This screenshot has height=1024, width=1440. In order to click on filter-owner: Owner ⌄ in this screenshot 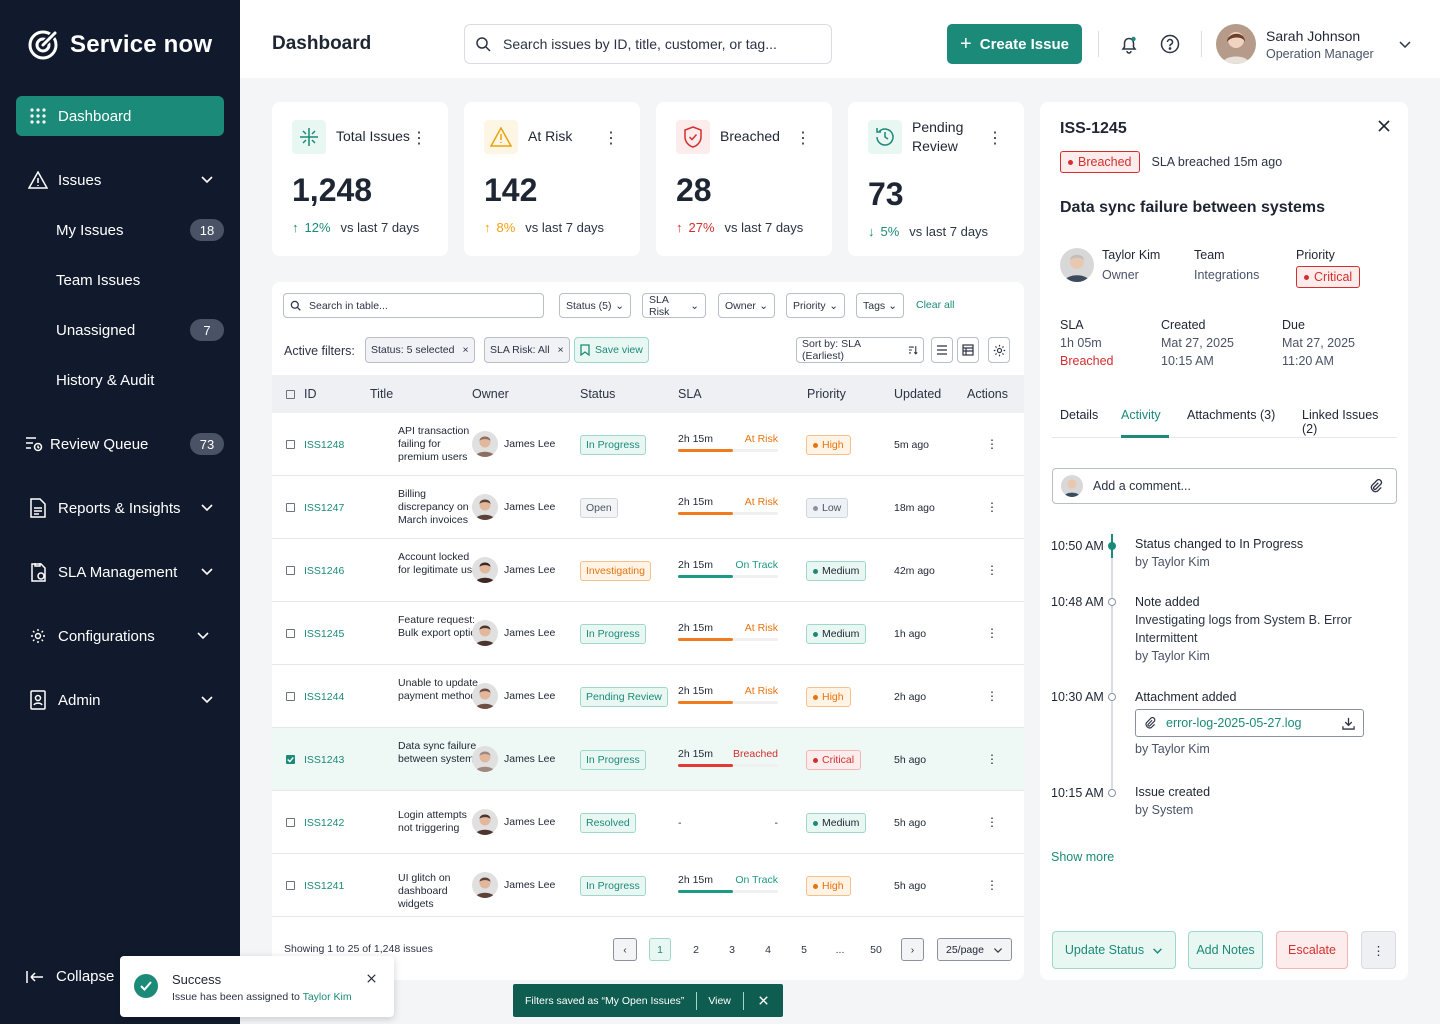, I will do `click(746, 305)`.